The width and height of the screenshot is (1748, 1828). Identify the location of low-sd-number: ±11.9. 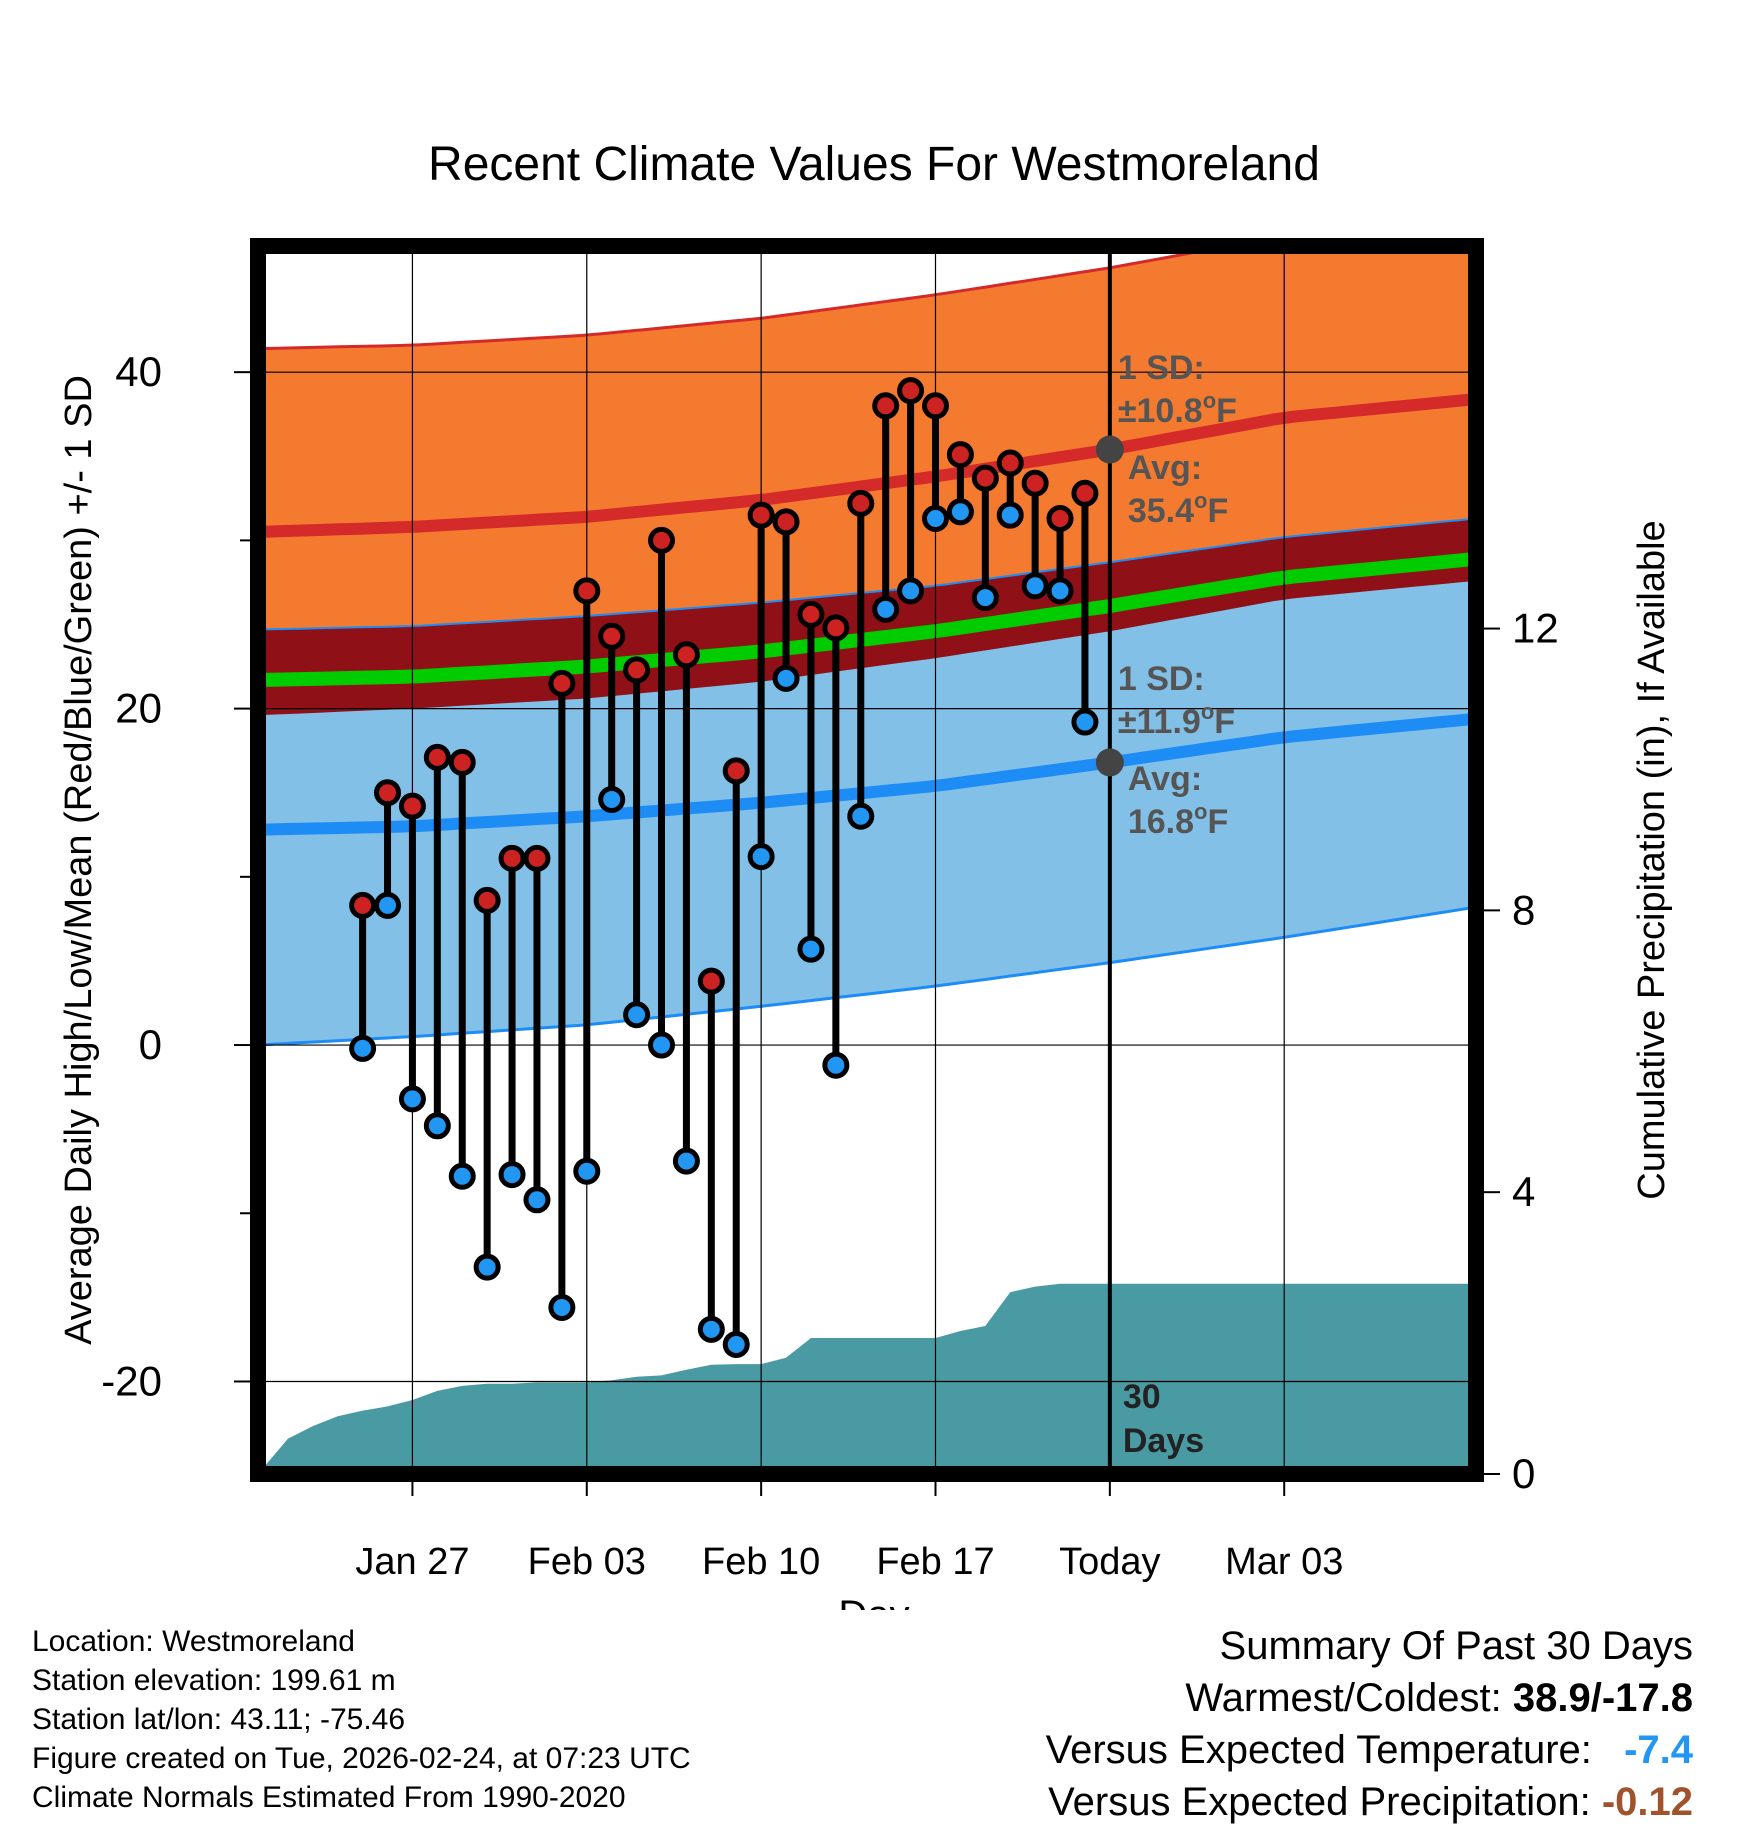
(1159, 722).